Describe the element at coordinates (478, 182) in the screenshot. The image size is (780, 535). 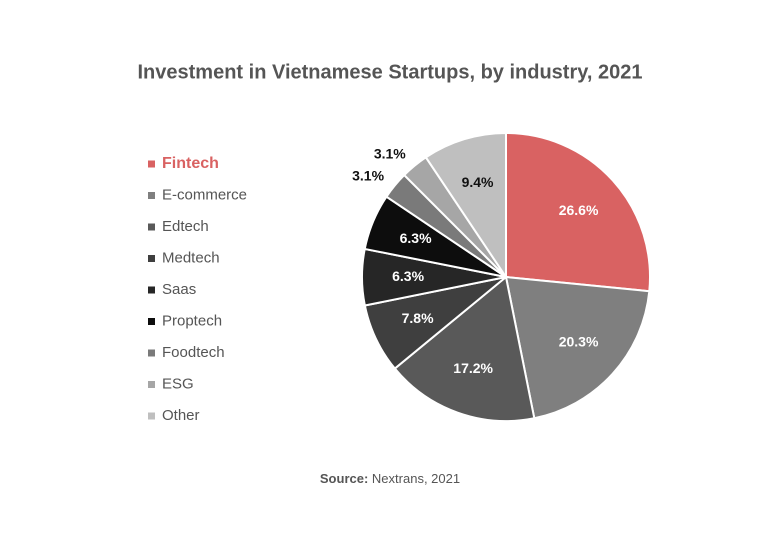
I see `data-label: 9.4%` at that location.